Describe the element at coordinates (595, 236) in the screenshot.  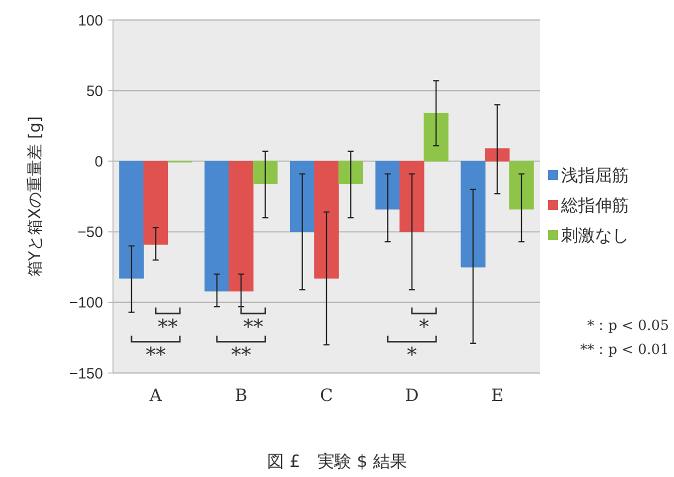
I see `legend-label: 刺激なし` at that location.